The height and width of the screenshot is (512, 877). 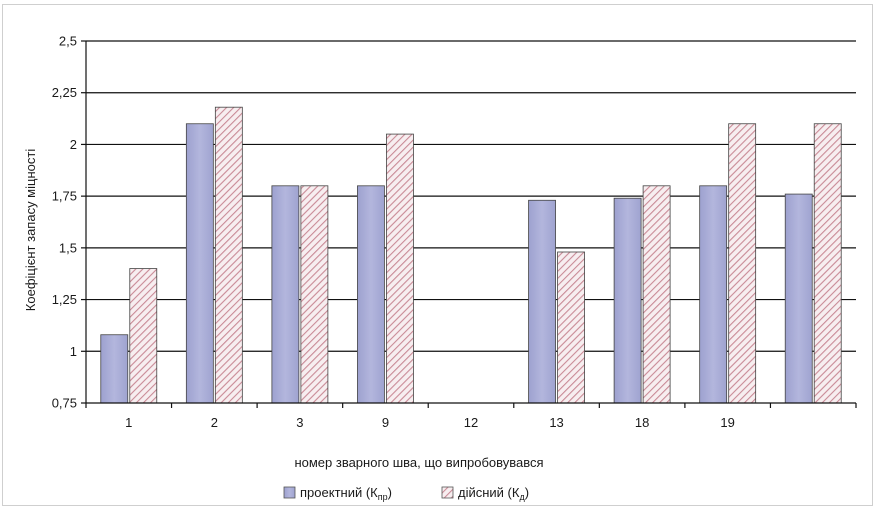 I want to click on x-tick-label: 13, so click(x=556, y=422).